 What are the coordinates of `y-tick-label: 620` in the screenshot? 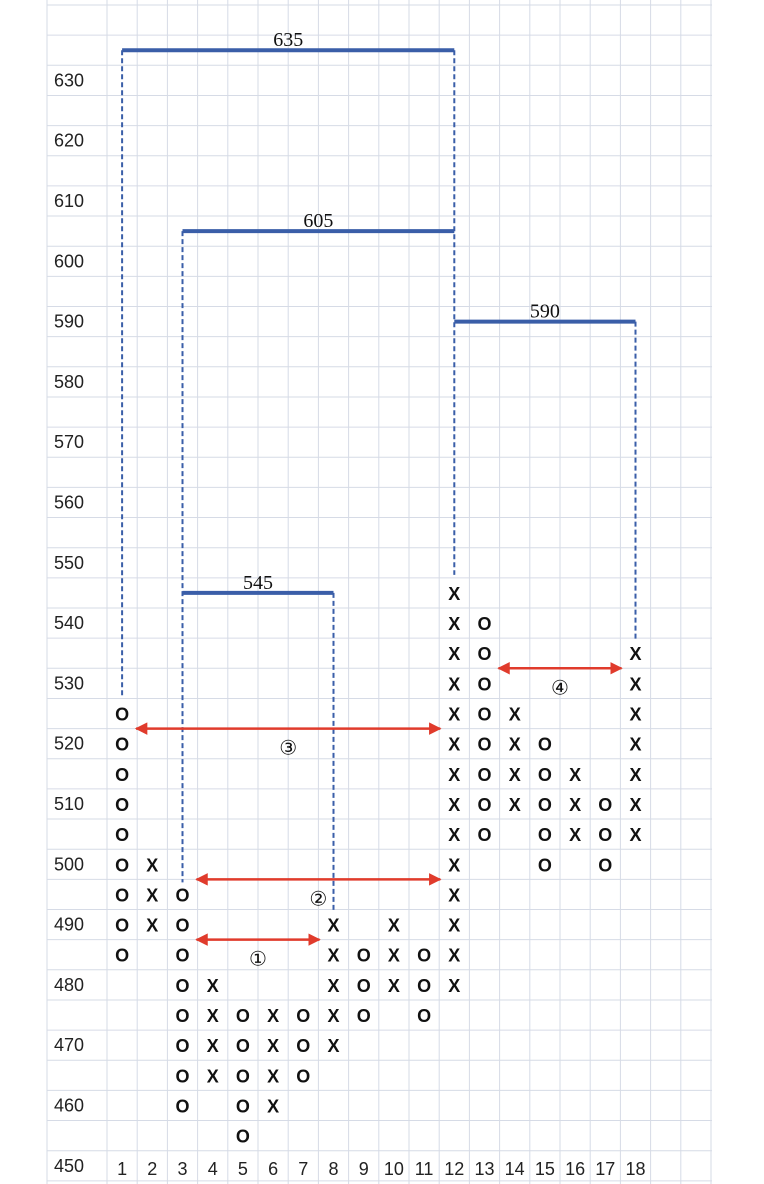 It's located at (69, 141).